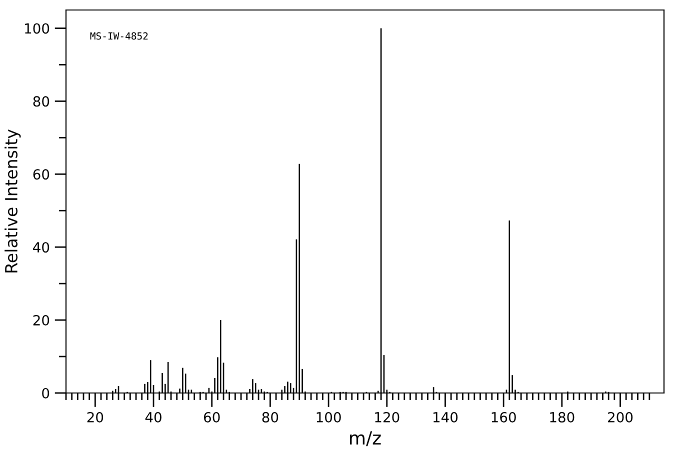  Describe the element at coordinates (41, 101) in the screenshot. I see `y-tick-label: 80` at that location.